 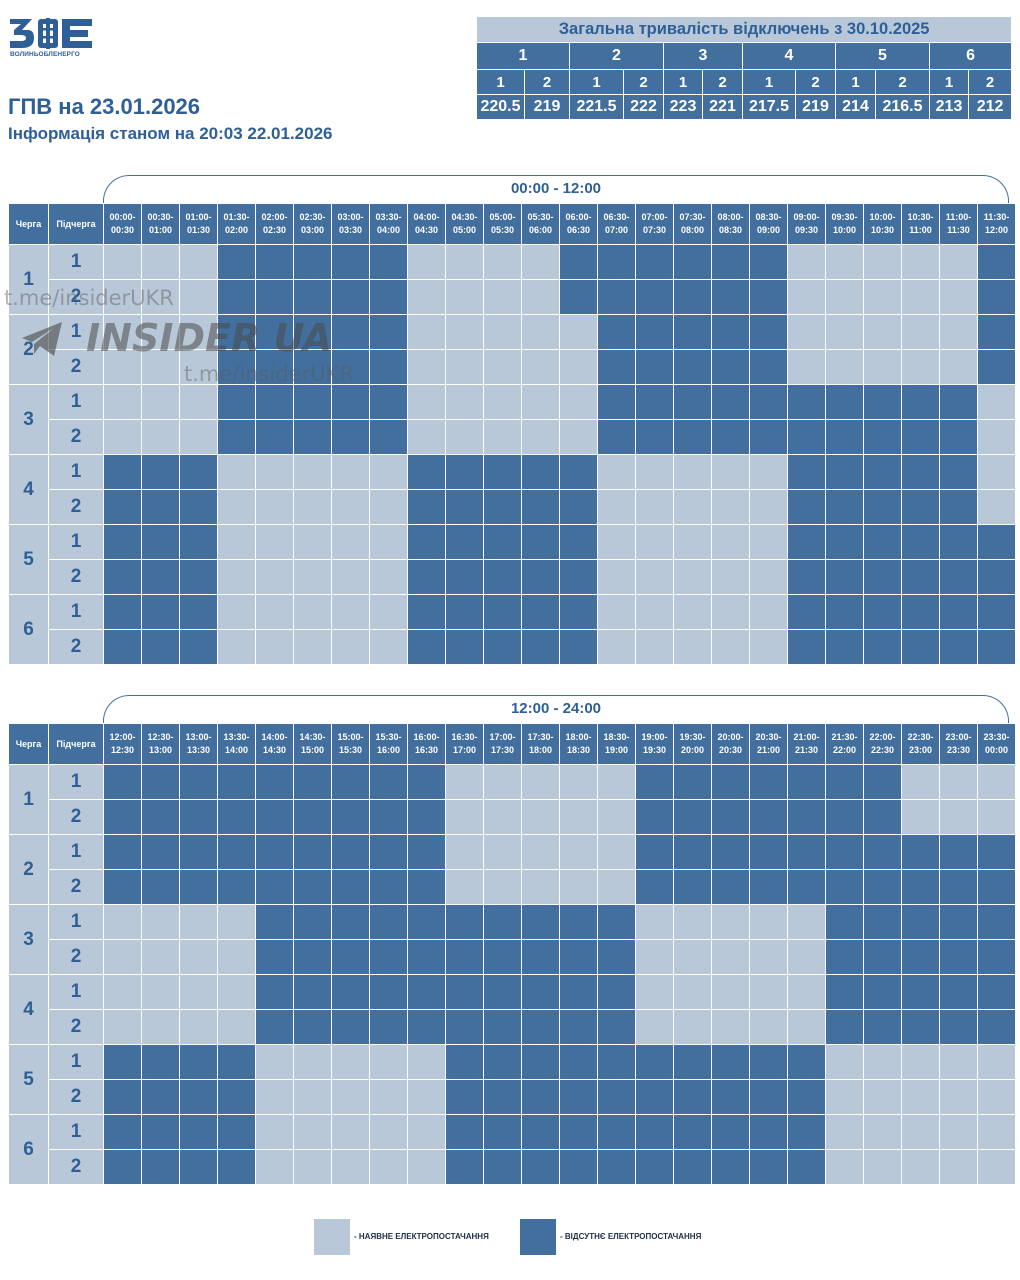 I want to click on time-slot-start: 09:00-, so click(x=806, y=217).